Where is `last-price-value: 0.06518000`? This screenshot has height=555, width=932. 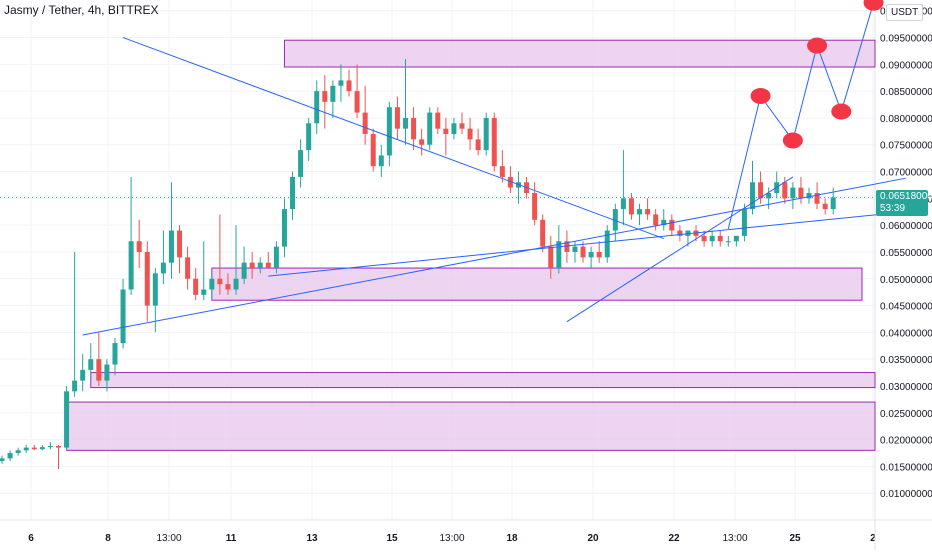 last-price-value: 0.06518000 is located at coordinates (906, 197).